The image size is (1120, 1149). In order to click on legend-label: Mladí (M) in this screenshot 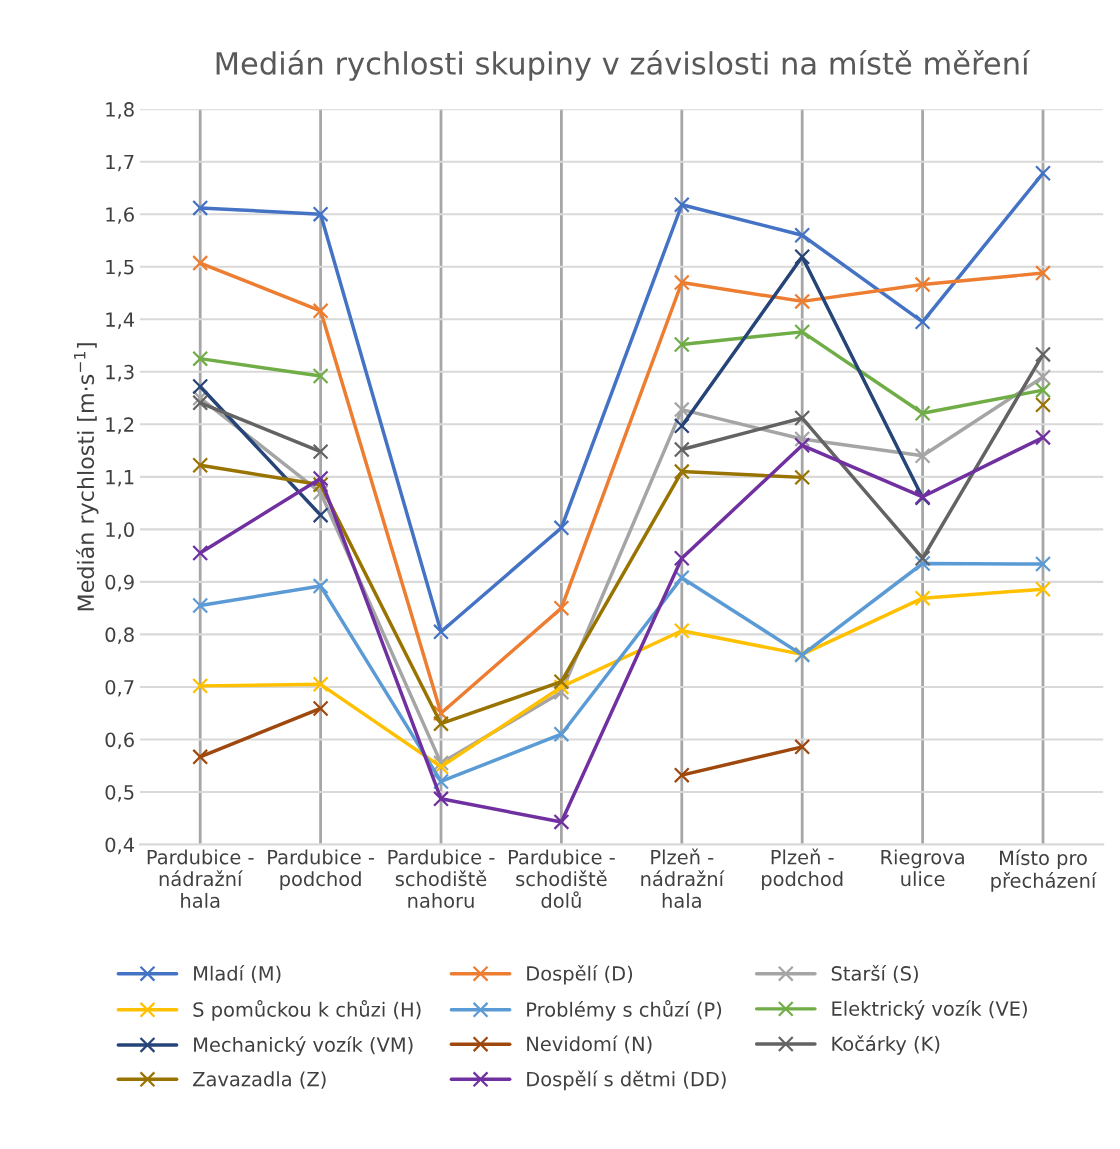, I will do `click(237, 974)`.